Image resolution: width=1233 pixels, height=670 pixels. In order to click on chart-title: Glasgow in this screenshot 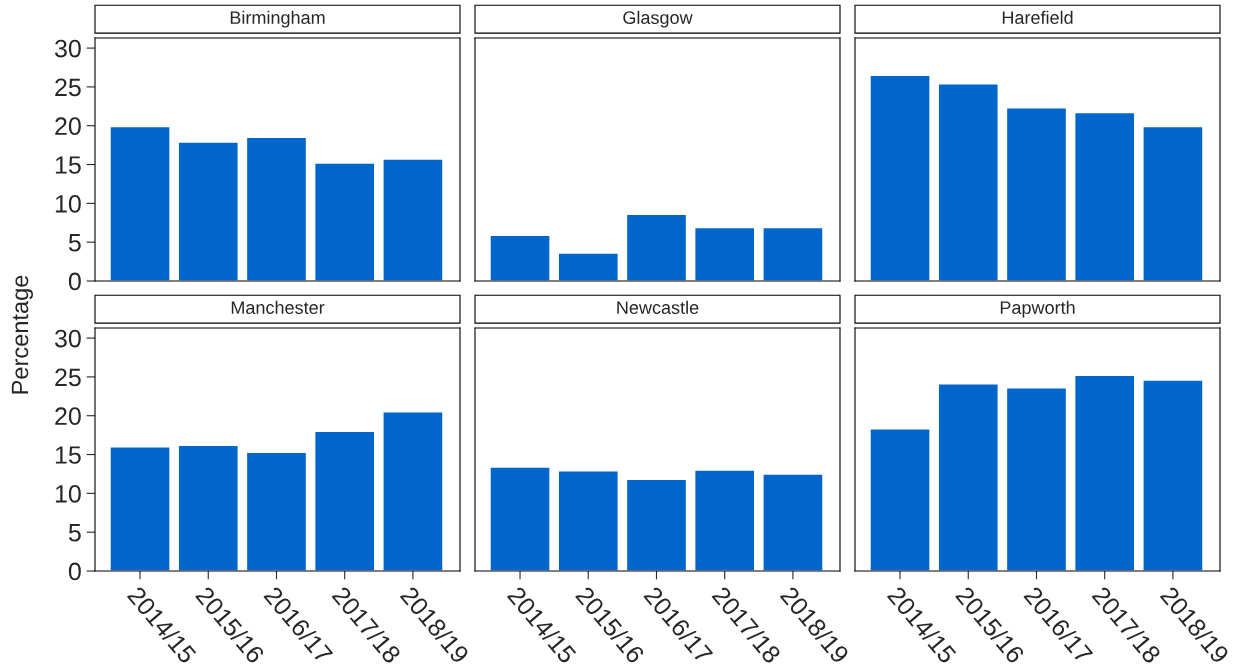, I will do `click(658, 19)`.